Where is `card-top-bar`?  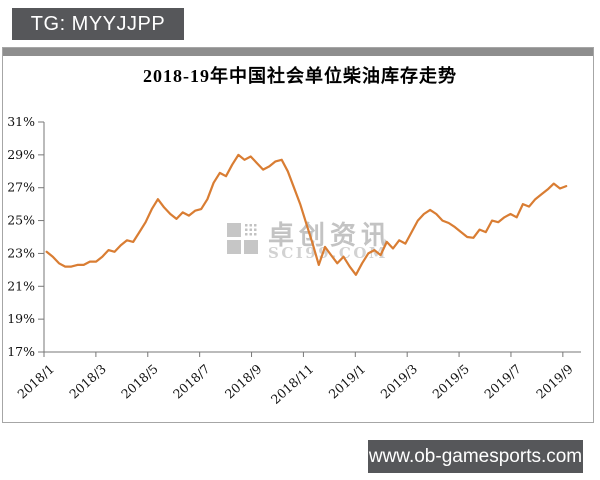 card-top-bar is located at coordinates (298, 52).